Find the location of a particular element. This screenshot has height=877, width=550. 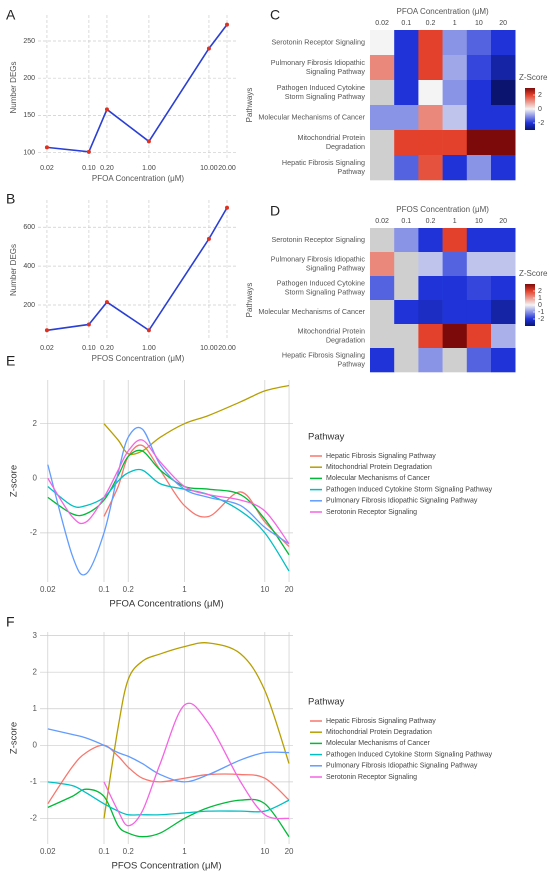

y-tick-label: 600 is located at coordinates (29, 227).